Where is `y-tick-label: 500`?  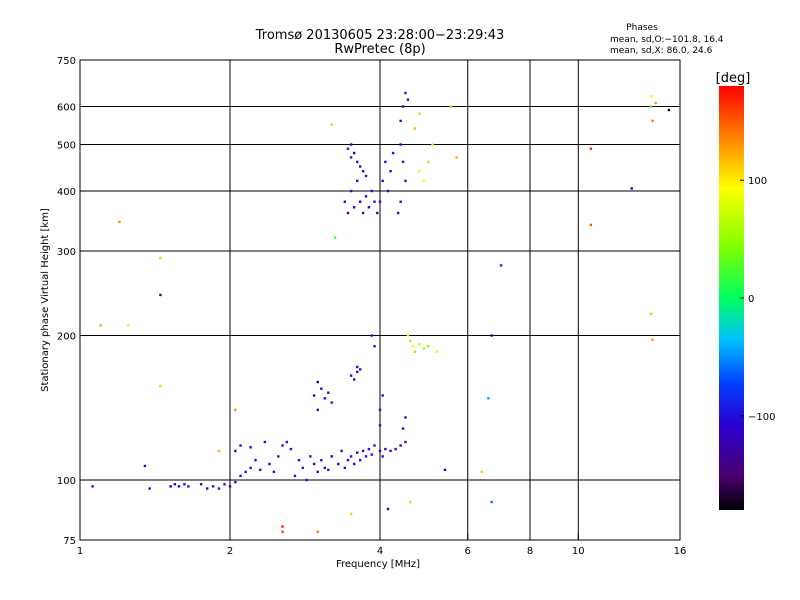 y-tick-label: 500 is located at coordinates (66, 146).